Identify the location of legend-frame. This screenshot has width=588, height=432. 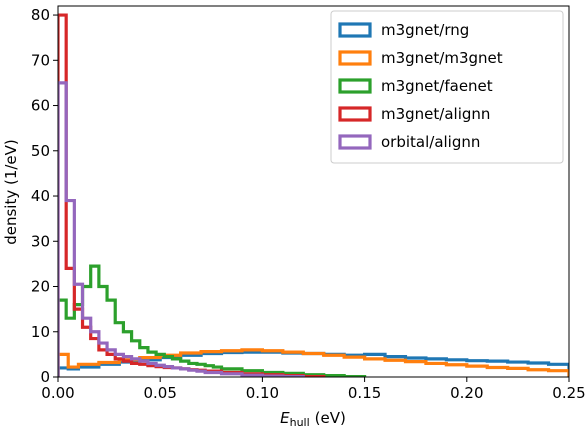
(447, 87).